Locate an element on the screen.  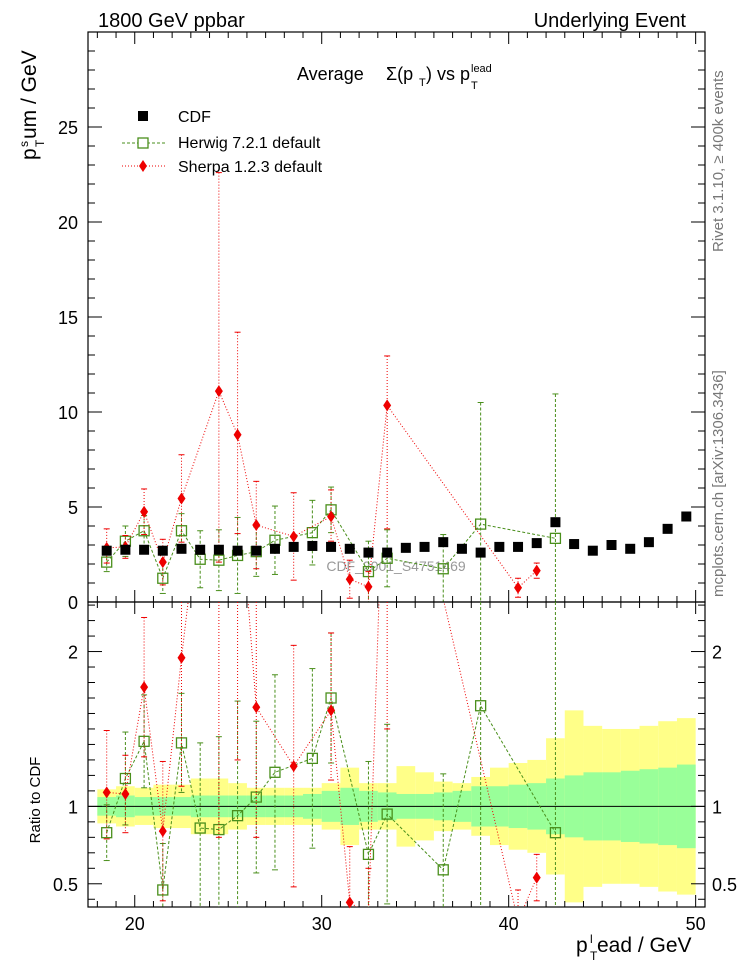
watermark: CDF_2001_S4751469 is located at coordinates (396, 566).